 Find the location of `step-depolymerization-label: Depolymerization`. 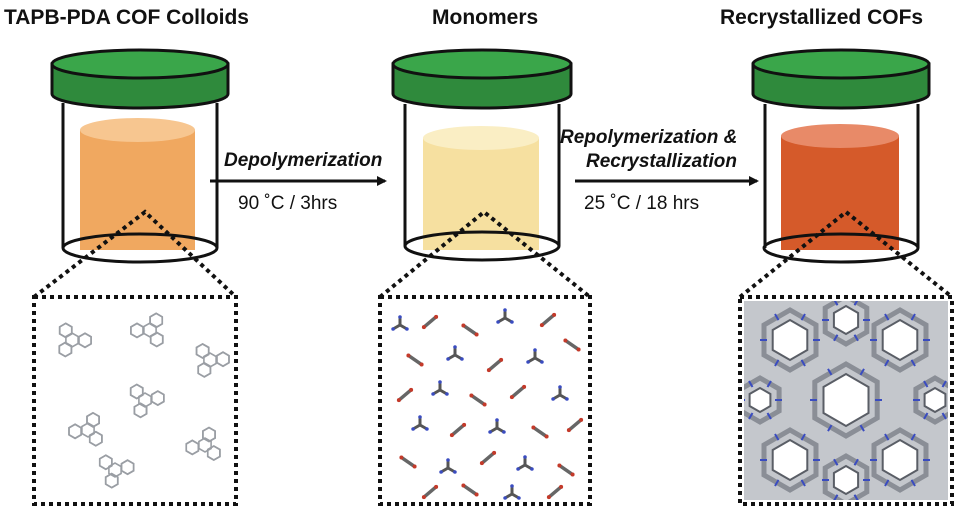

step-depolymerization-label: Depolymerization is located at coordinates (303, 160).